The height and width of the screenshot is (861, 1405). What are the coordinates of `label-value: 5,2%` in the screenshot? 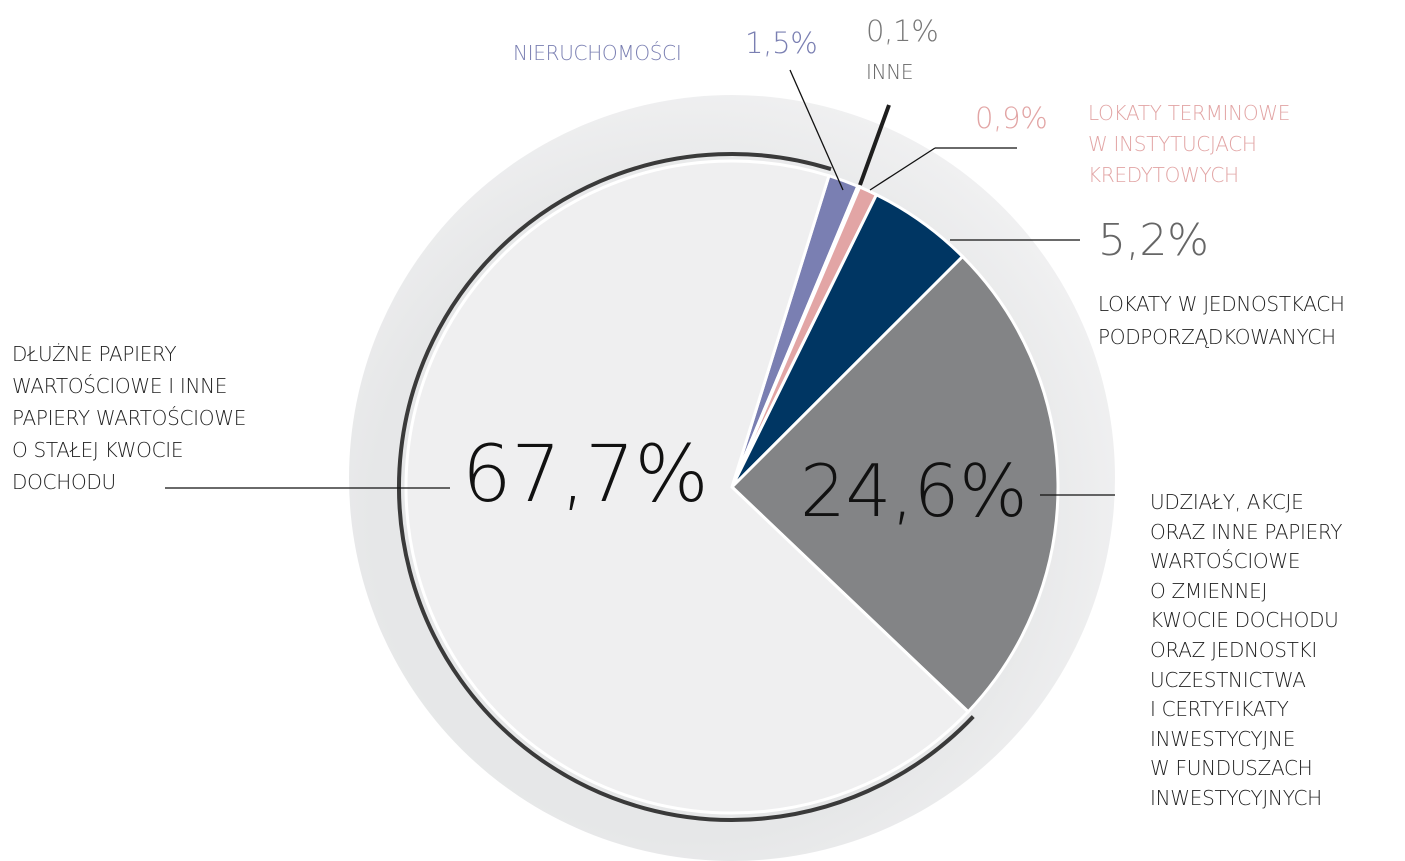 It's located at (1153, 240).